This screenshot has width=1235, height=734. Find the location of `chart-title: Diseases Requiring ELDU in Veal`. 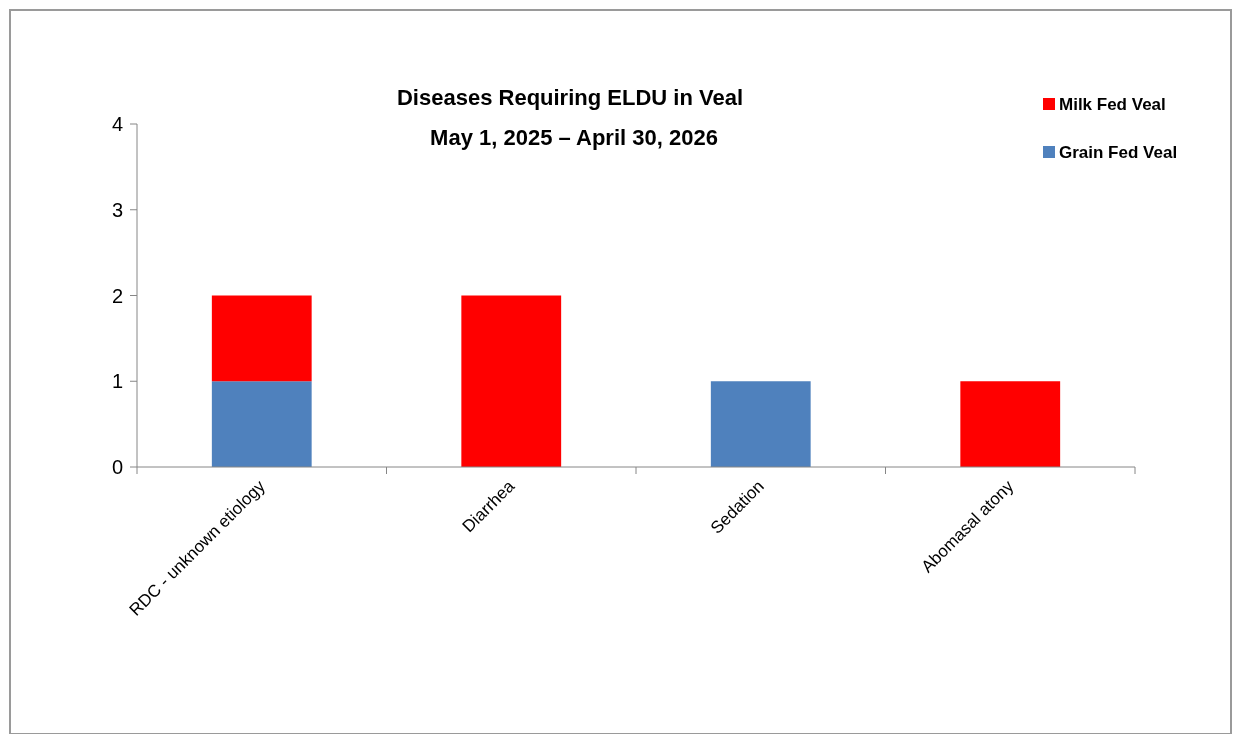

chart-title: Diseases Requiring ELDU in Veal is located at coordinates (570, 97).